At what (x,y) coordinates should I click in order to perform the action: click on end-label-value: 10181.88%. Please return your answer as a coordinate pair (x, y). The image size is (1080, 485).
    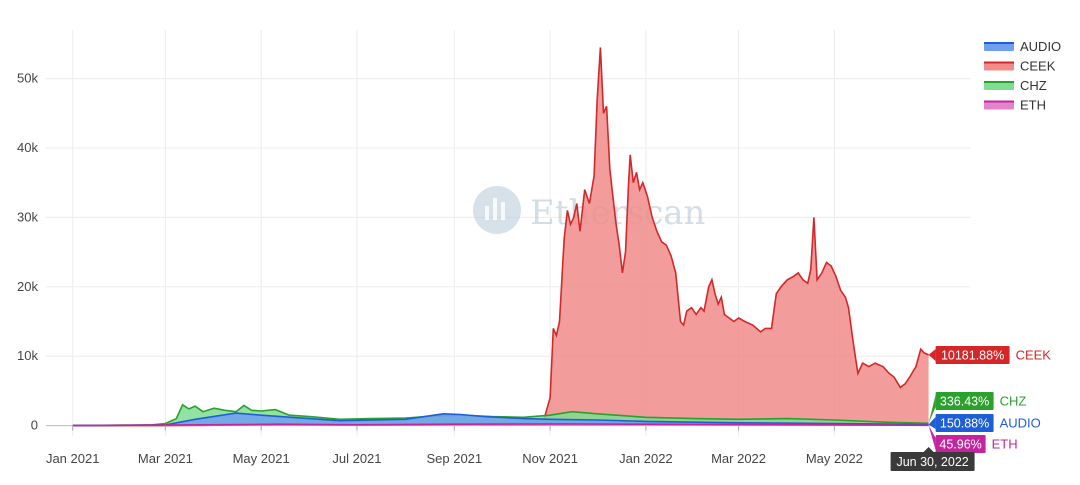
    Looking at the image, I should click on (972, 356).